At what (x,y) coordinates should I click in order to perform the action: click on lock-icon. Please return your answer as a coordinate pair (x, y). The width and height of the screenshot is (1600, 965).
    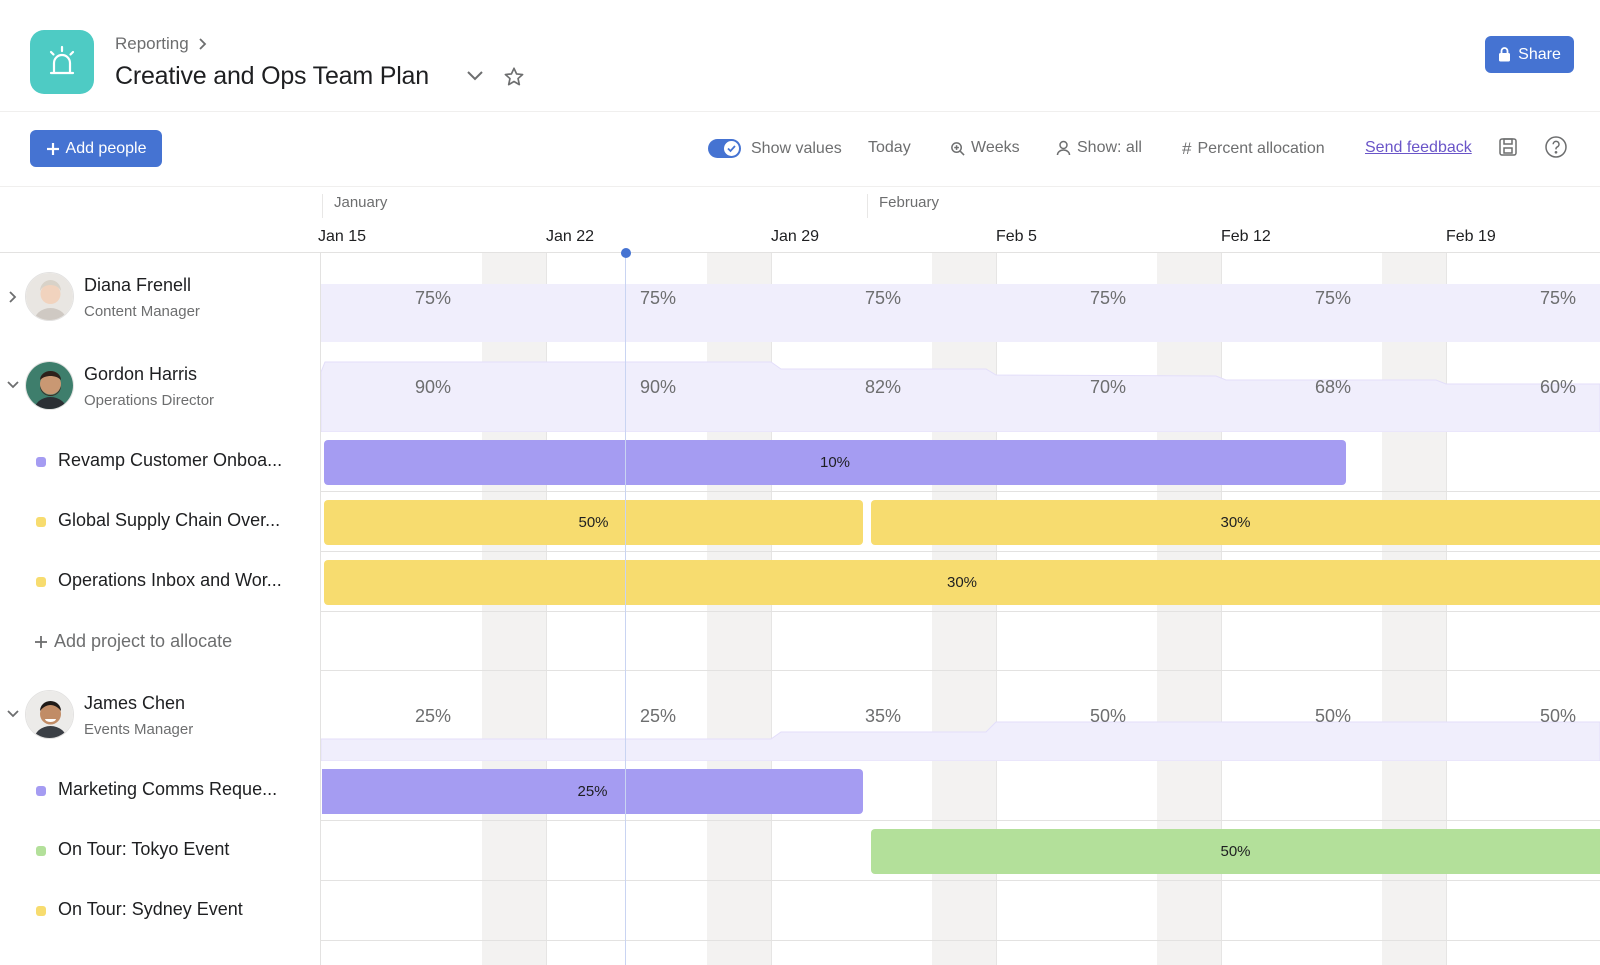
    Looking at the image, I should click on (1505, 54).